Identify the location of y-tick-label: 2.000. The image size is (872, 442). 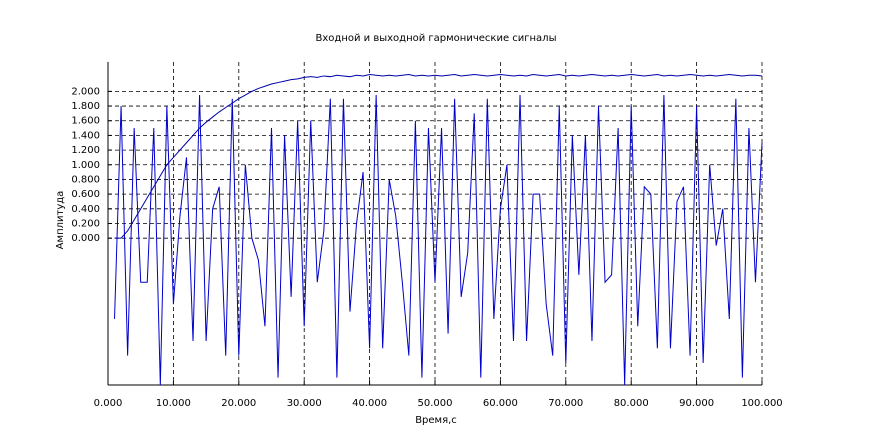
(85, 91).